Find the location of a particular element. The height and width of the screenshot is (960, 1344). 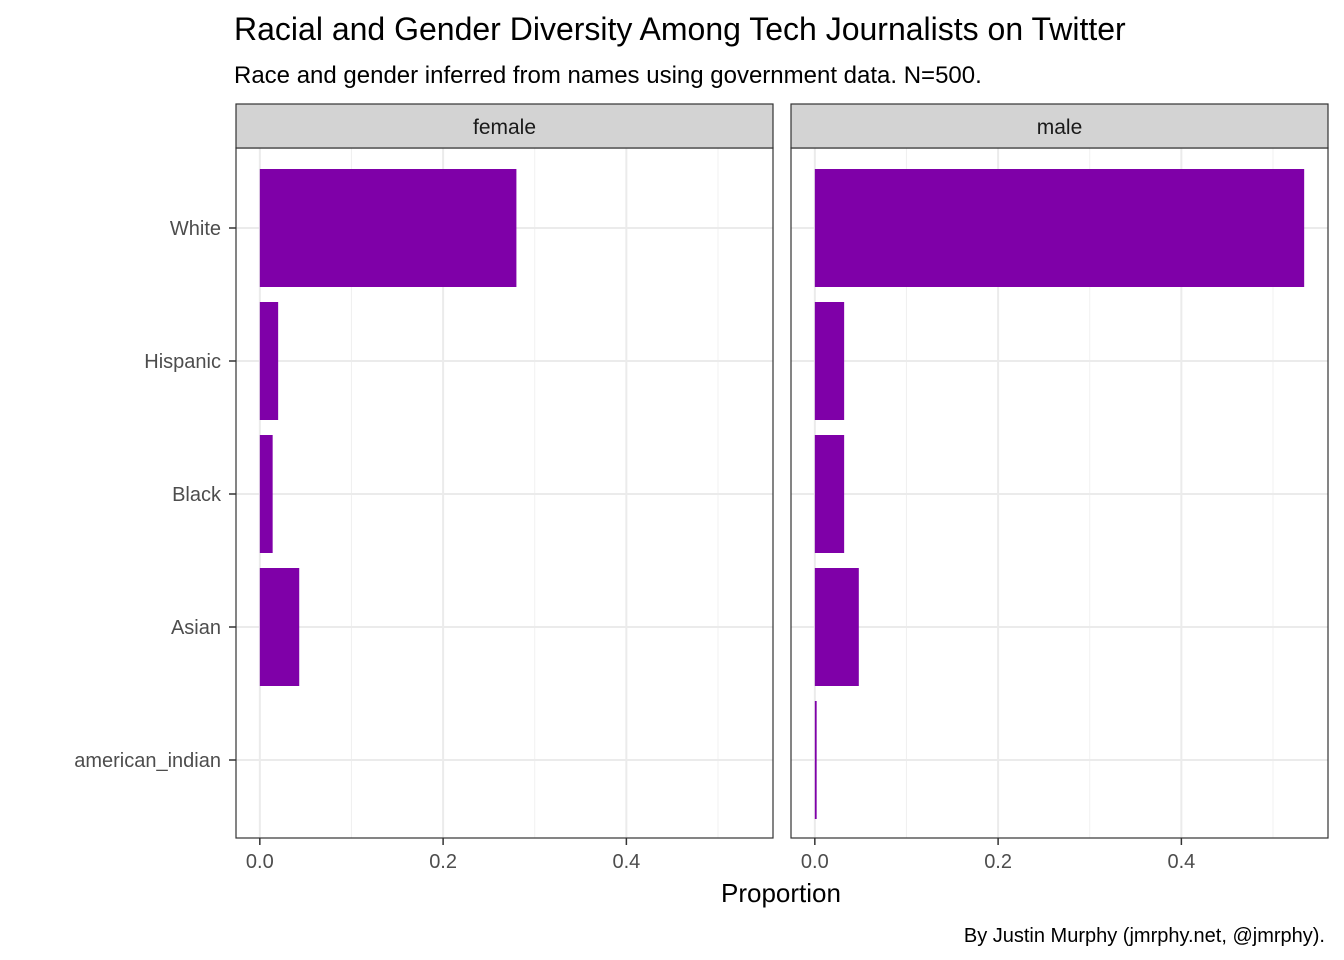

bar-female-Hispanic is located at coordinates (269, 361).